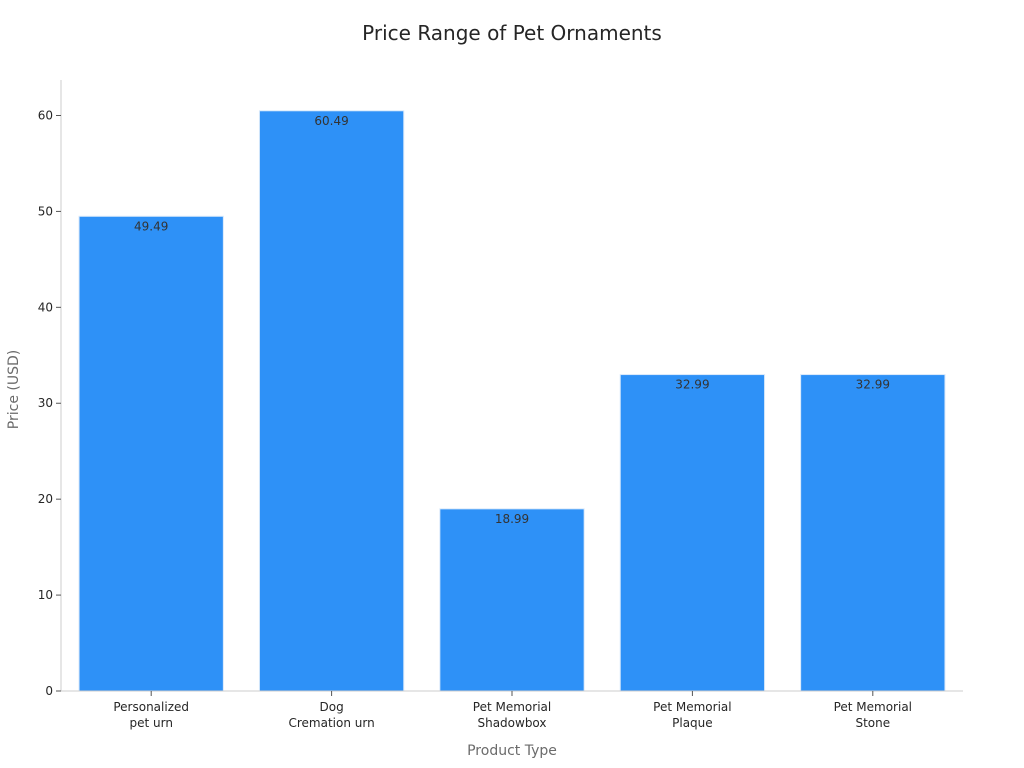 Image resolution: width=1024 pixels, height=768 pixels. I want to click on y-tick-label: 60, so click(45, 115).